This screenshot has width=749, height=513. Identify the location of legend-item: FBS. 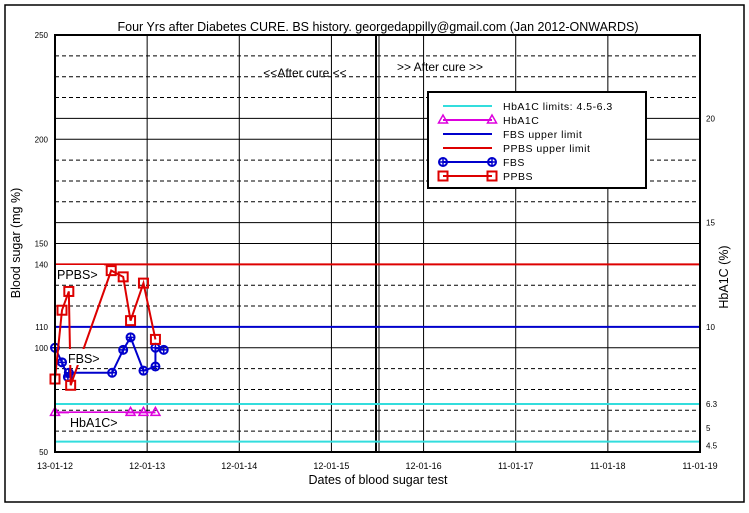
(481, 163).